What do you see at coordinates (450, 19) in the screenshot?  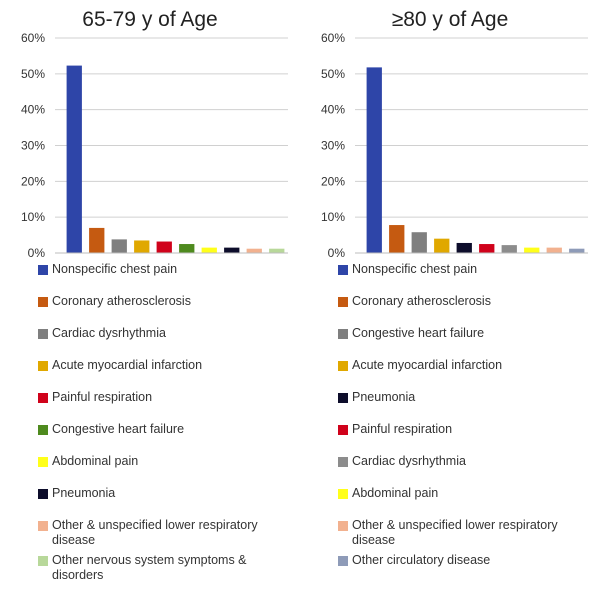 I see `chart-title: ≥80 y of Age` at bounding box center [450, 19].